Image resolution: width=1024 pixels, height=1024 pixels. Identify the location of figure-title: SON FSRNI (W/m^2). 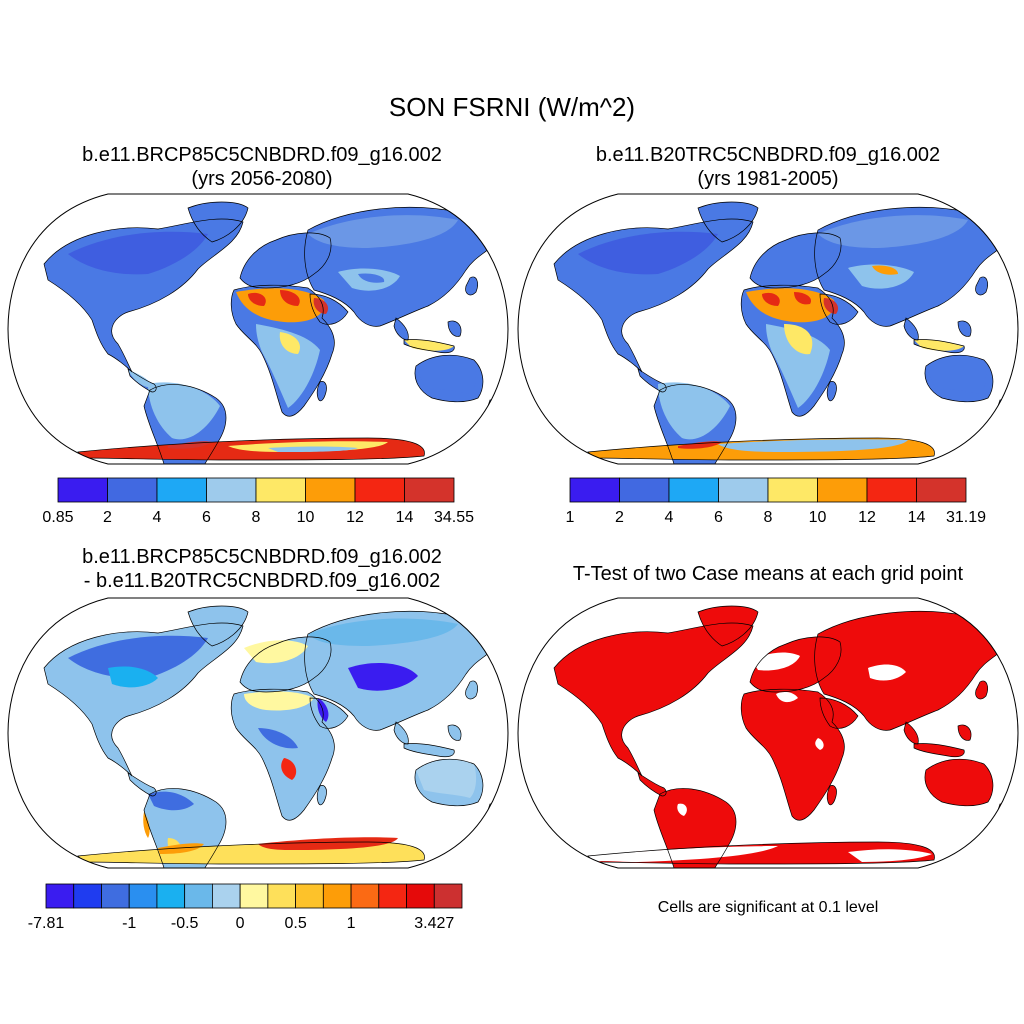
(512, 107).